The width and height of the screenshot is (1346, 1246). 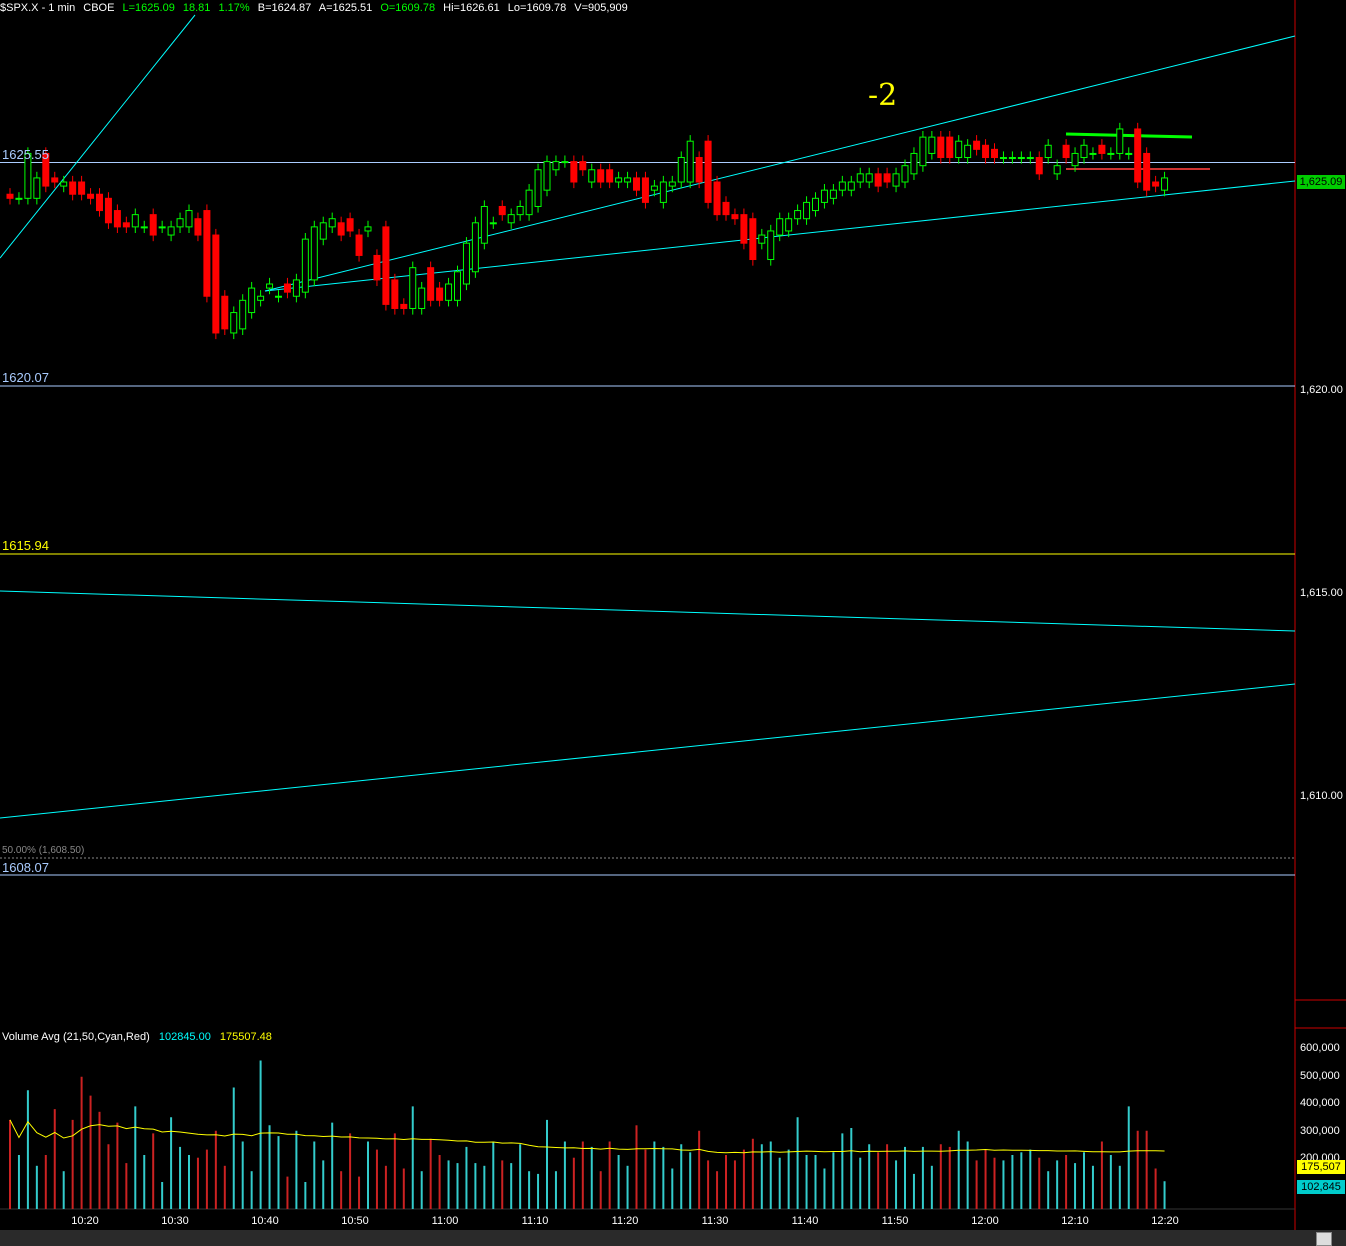 What do you see at coordinates (1129, 135) in the screenshot?
I see `resistance-marker-line` at bounding box center [1129, 135].